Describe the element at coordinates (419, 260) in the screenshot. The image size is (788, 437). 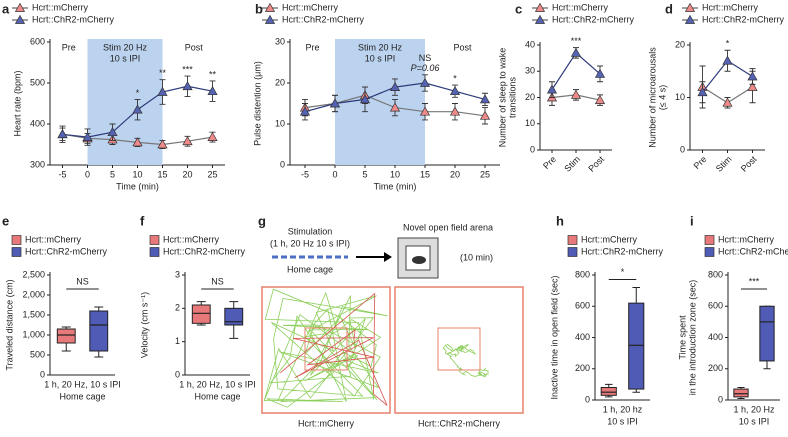
I see `mouse-icon` at that location.